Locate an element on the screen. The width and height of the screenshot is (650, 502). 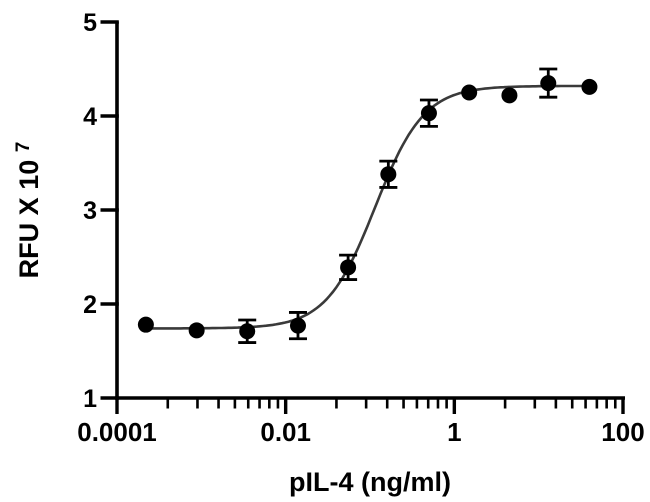
y-axis-title: RFU X 10 7 is located at coordinates (28, 210).